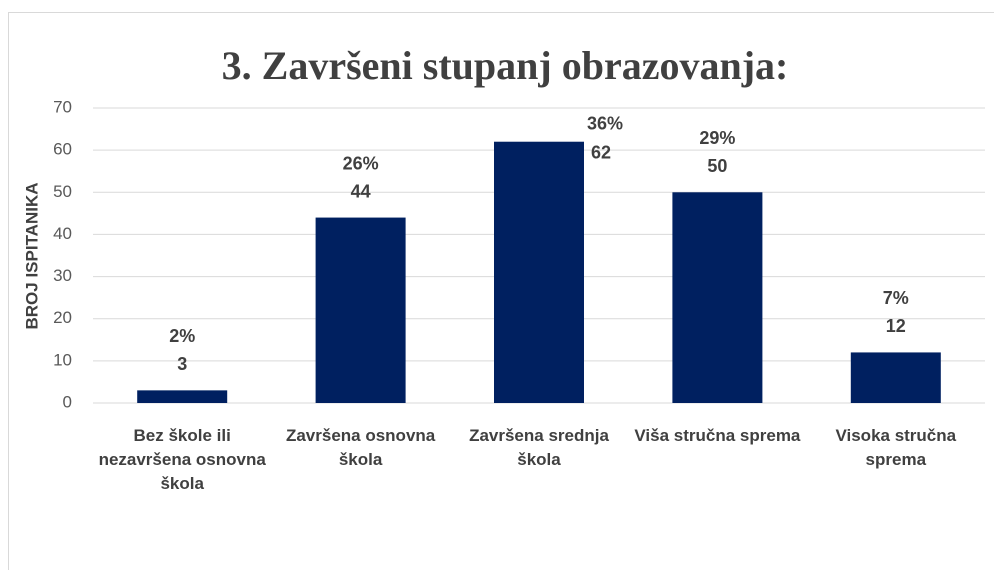 This screenshot has width=994, height=570. I want to click on percent-label: 29%, so click(717, 138).